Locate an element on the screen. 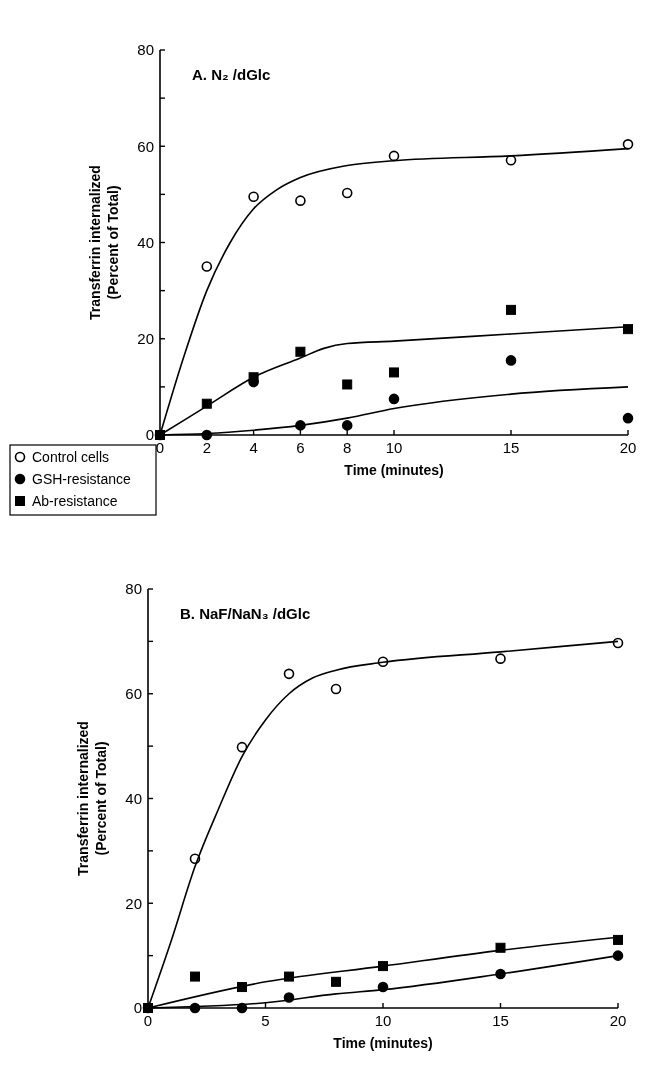  legend-label: GSH-resistance is located at coordinates (82, 478).